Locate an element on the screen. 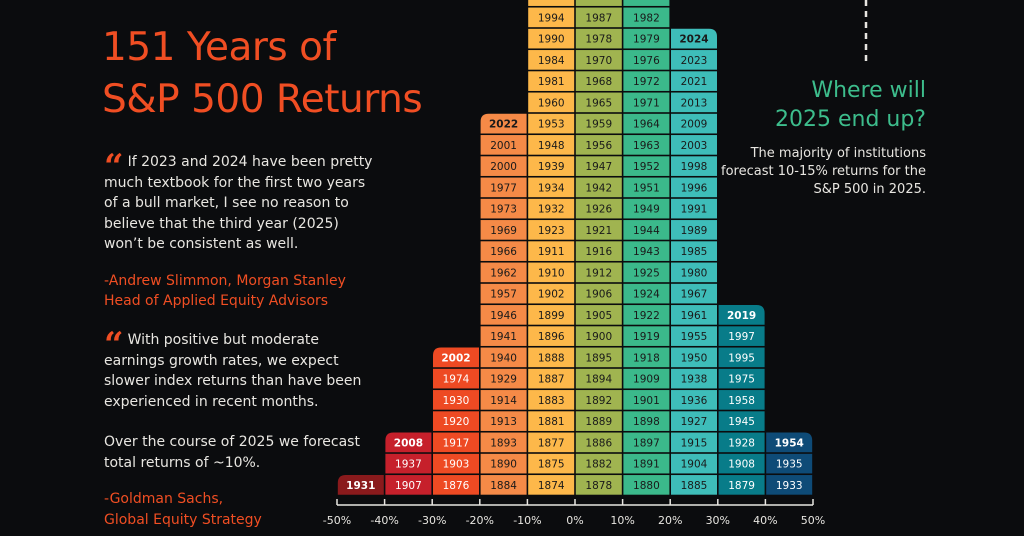 The width and height of the screenshot is (1024, 536). year-label: 1954 is located at coordinates (789, 443).